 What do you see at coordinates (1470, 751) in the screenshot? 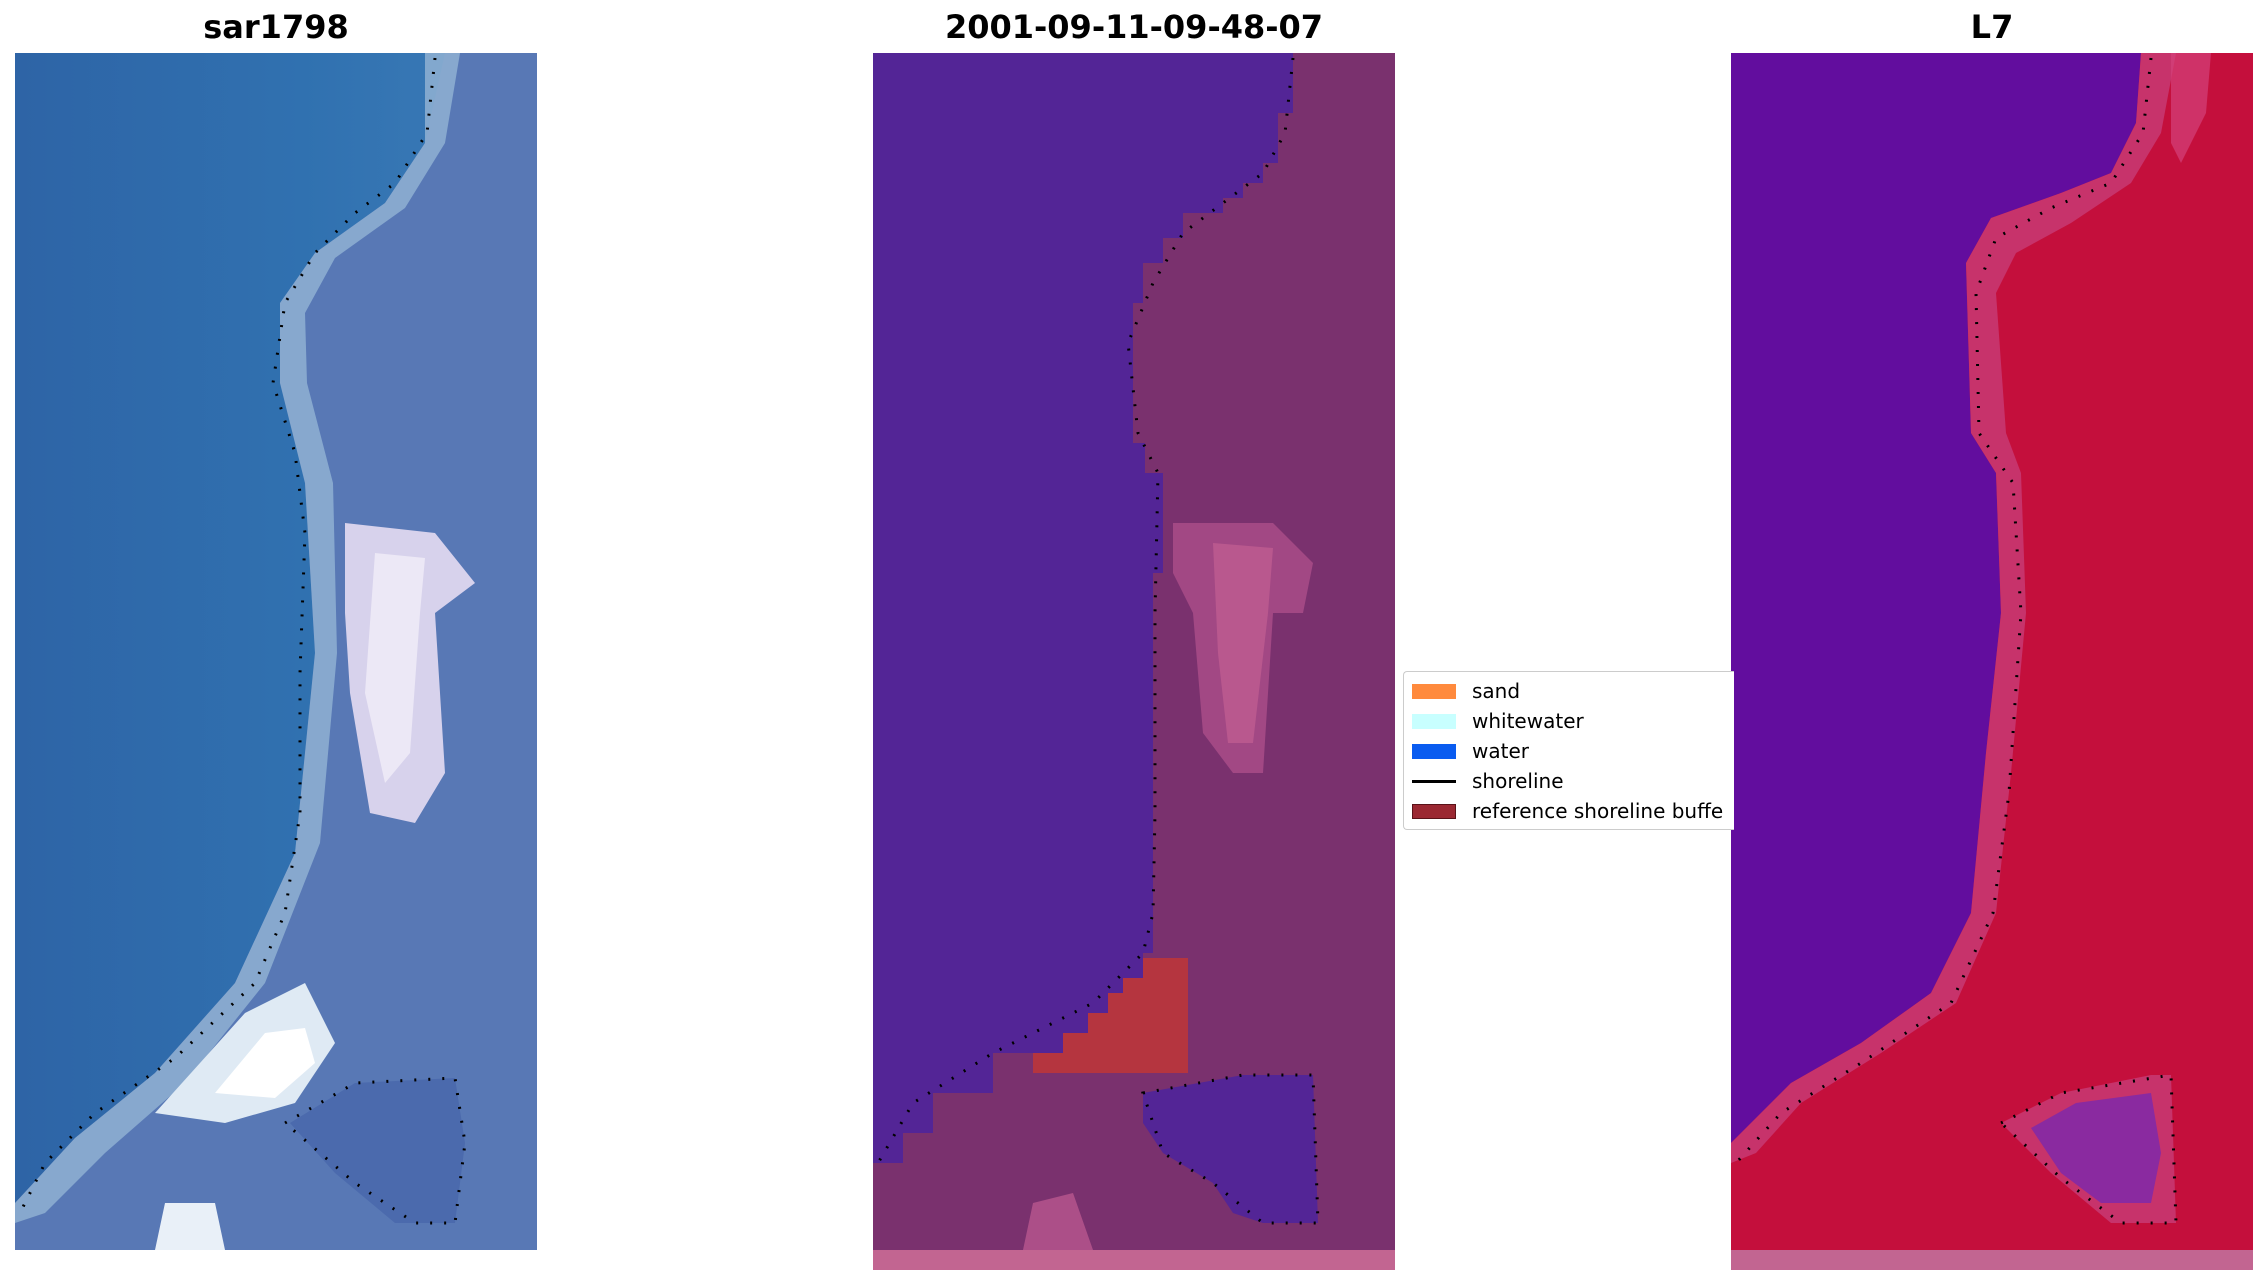
I see `legend-item-water: water` at bounding box center [1470, 751].